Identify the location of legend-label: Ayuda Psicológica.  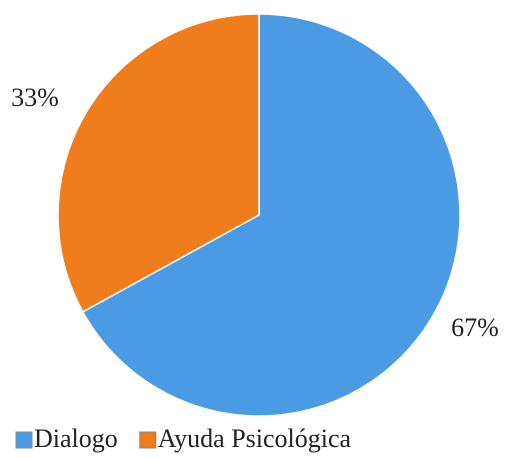
(255, 438).